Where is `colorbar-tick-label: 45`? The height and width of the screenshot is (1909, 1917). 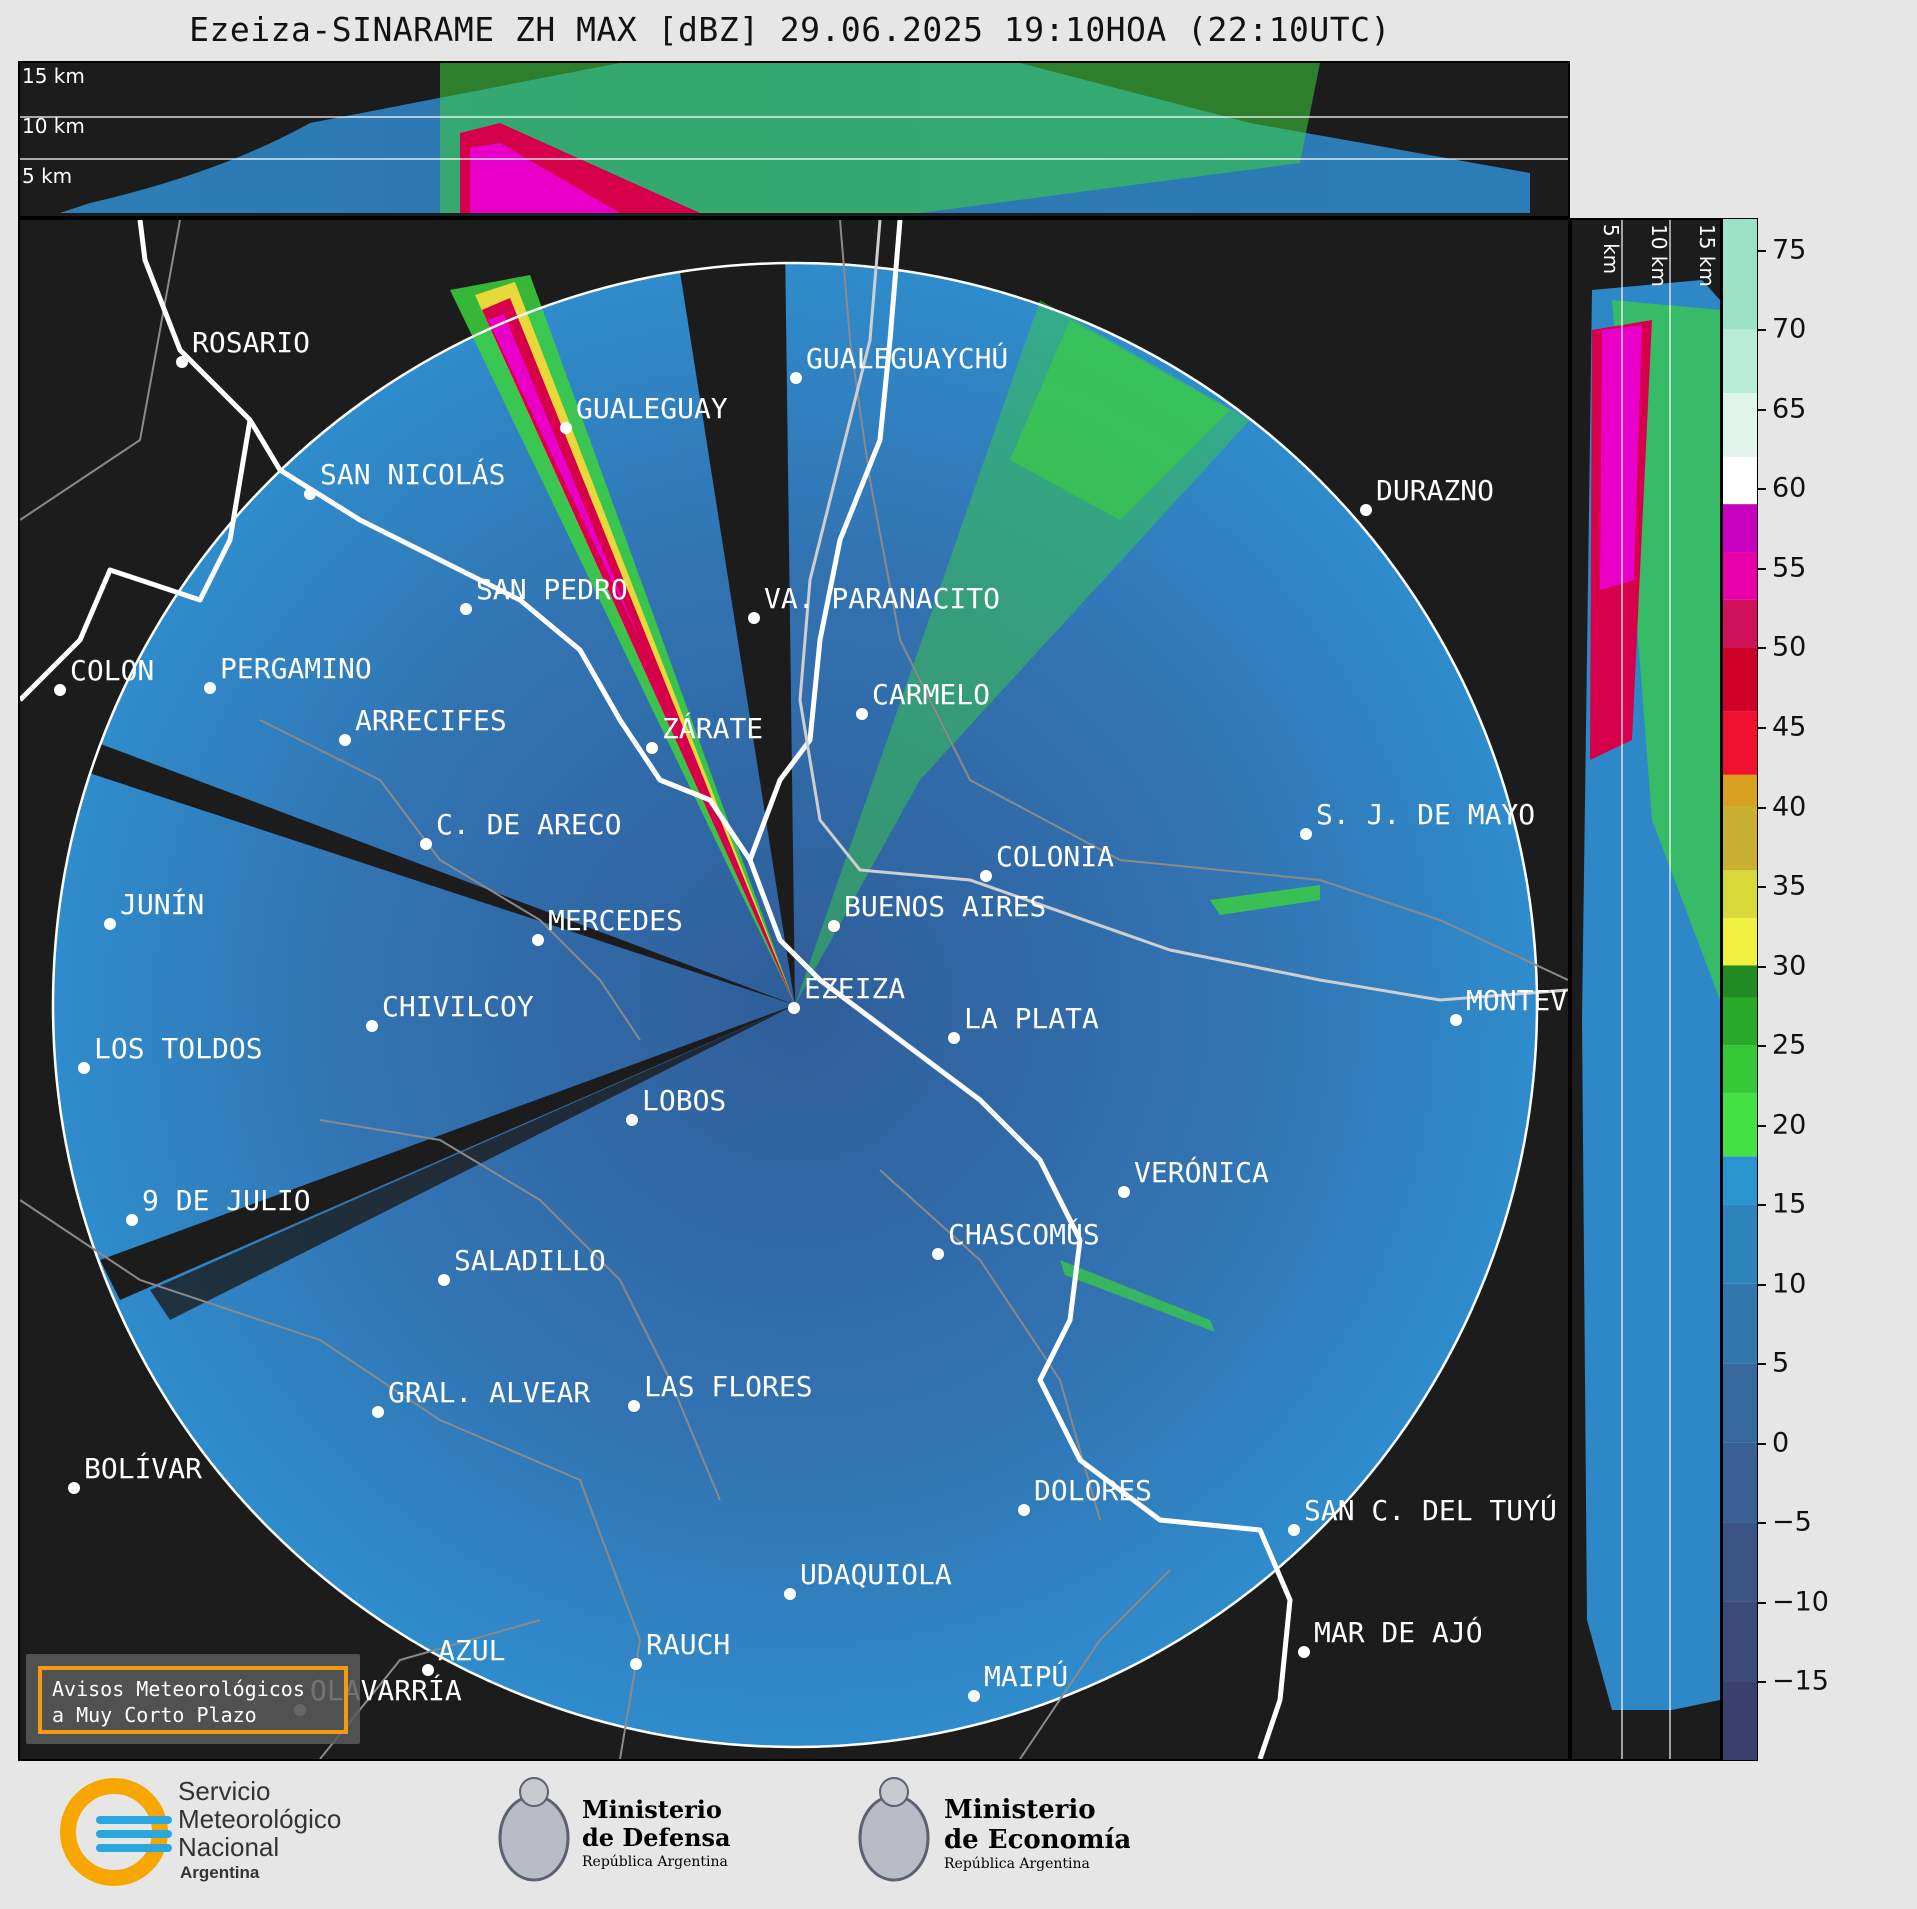
colorbar-tick-label: 45 is located at coordinates (1789, 727).